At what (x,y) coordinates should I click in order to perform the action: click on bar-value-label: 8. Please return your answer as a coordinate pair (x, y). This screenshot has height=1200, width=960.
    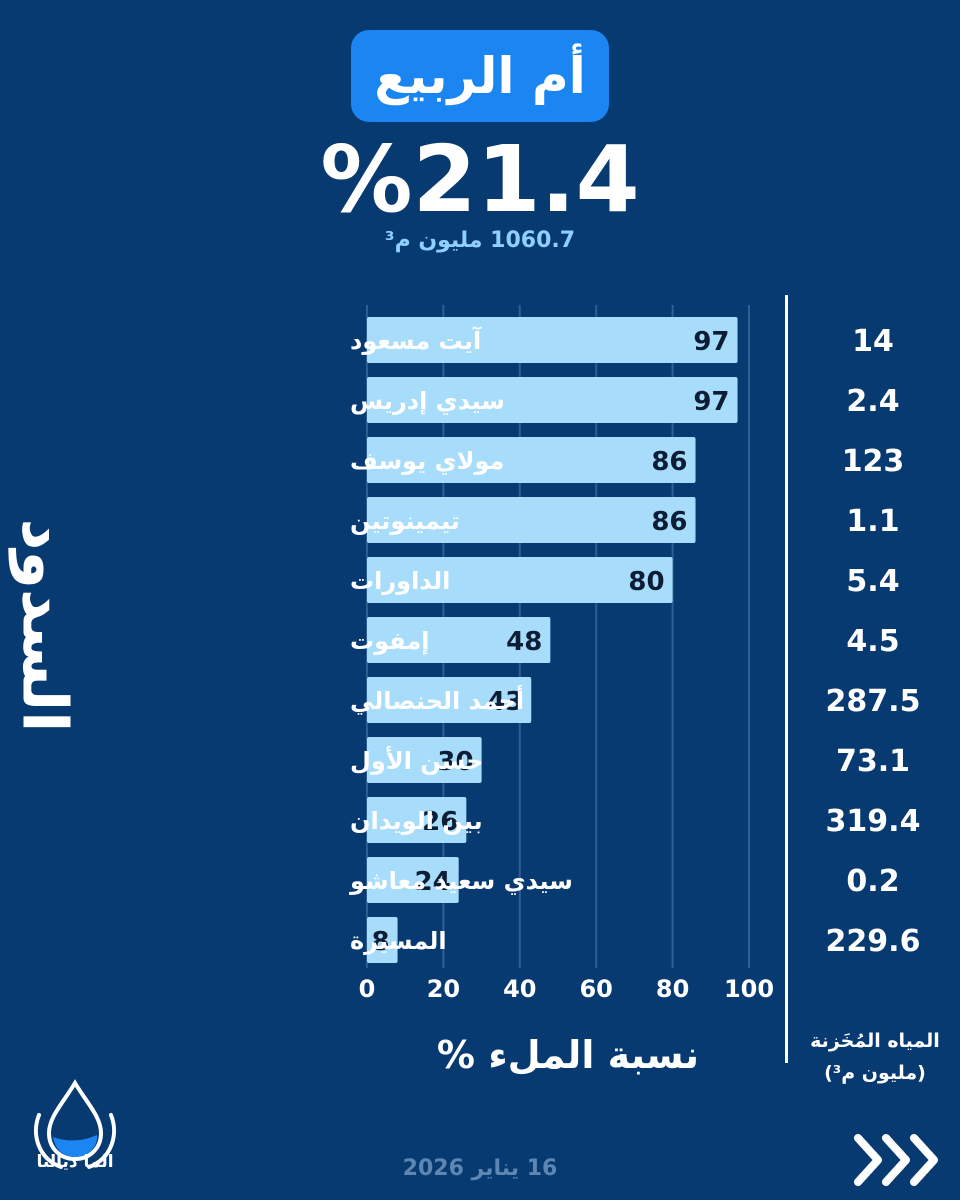
    Looking at the image, I should click on (380, 942).